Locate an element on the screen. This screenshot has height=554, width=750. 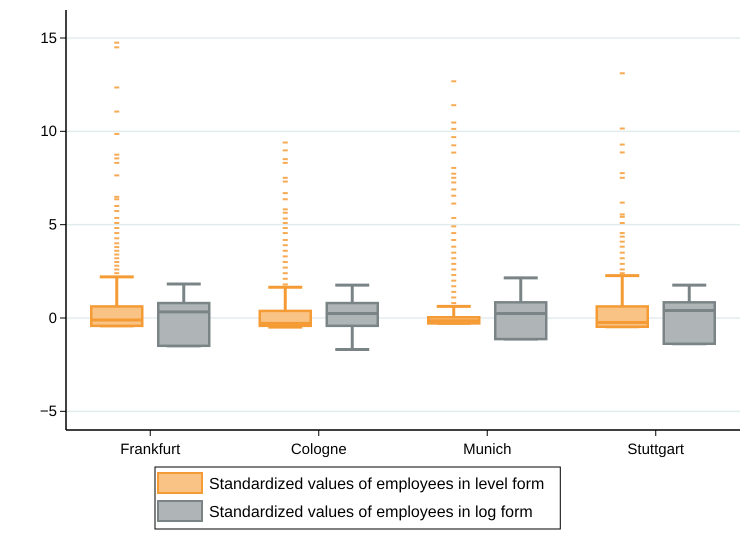
legend-label: Standardized values of employees in level form is located at coordinates (376, 484).